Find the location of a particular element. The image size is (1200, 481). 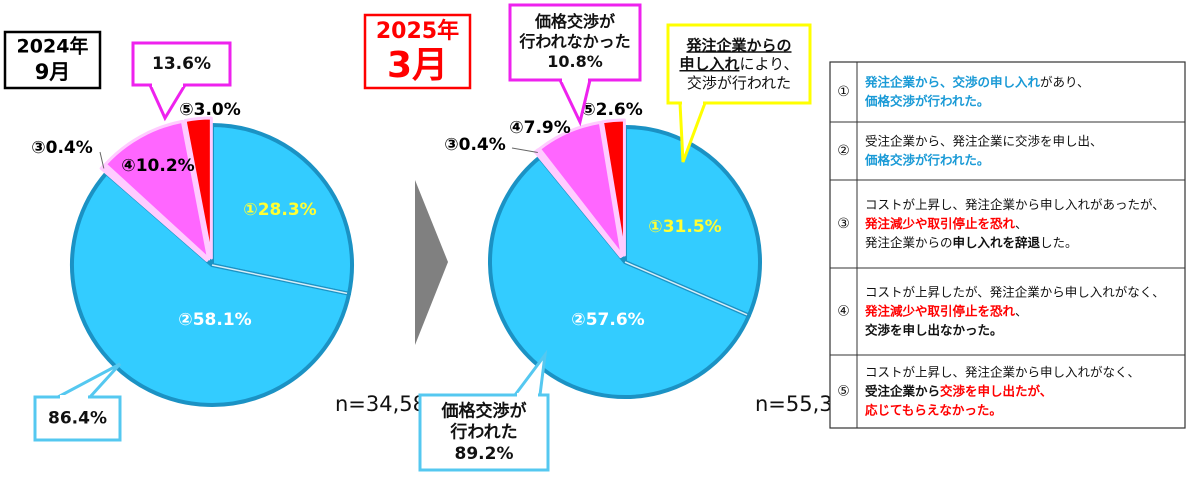

data-label: ④7.9% is located at coordinates (540, 128).